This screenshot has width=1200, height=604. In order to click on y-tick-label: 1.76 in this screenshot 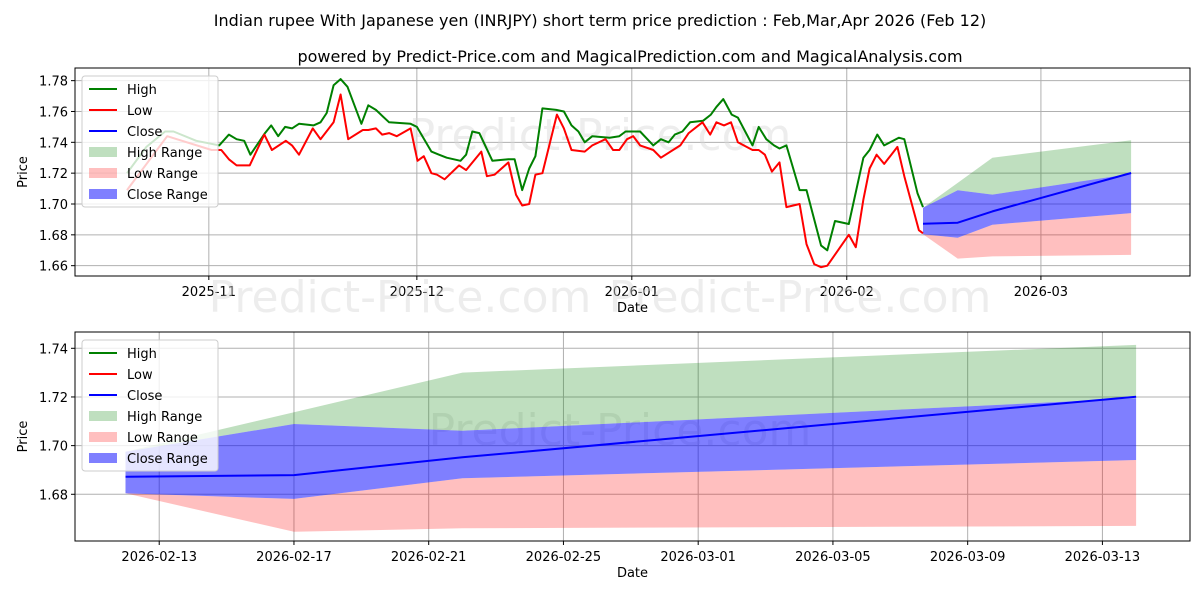, I will do `click(53, 112)`.